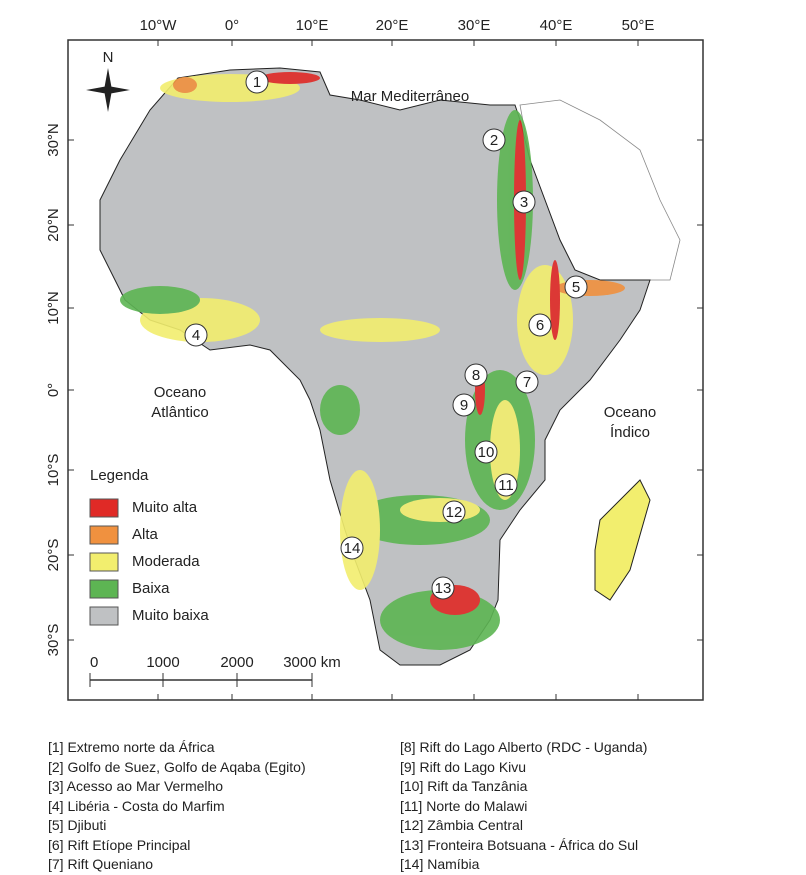 This screenshot has width=806, height=875. What do you see at coordinates (440, 864) in the screenshot?
I see `note: [14] Namíbia` at bounding box center [440, 864].